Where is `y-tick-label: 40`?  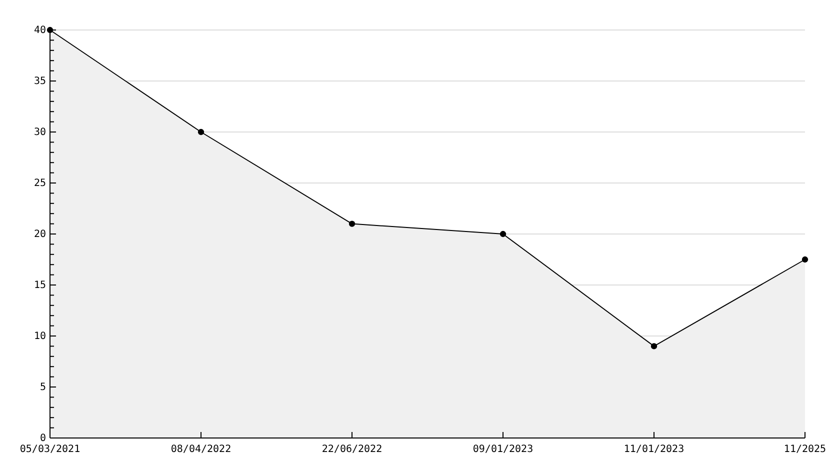 y-tick-label: 40 is located at coordinates (40, 30).